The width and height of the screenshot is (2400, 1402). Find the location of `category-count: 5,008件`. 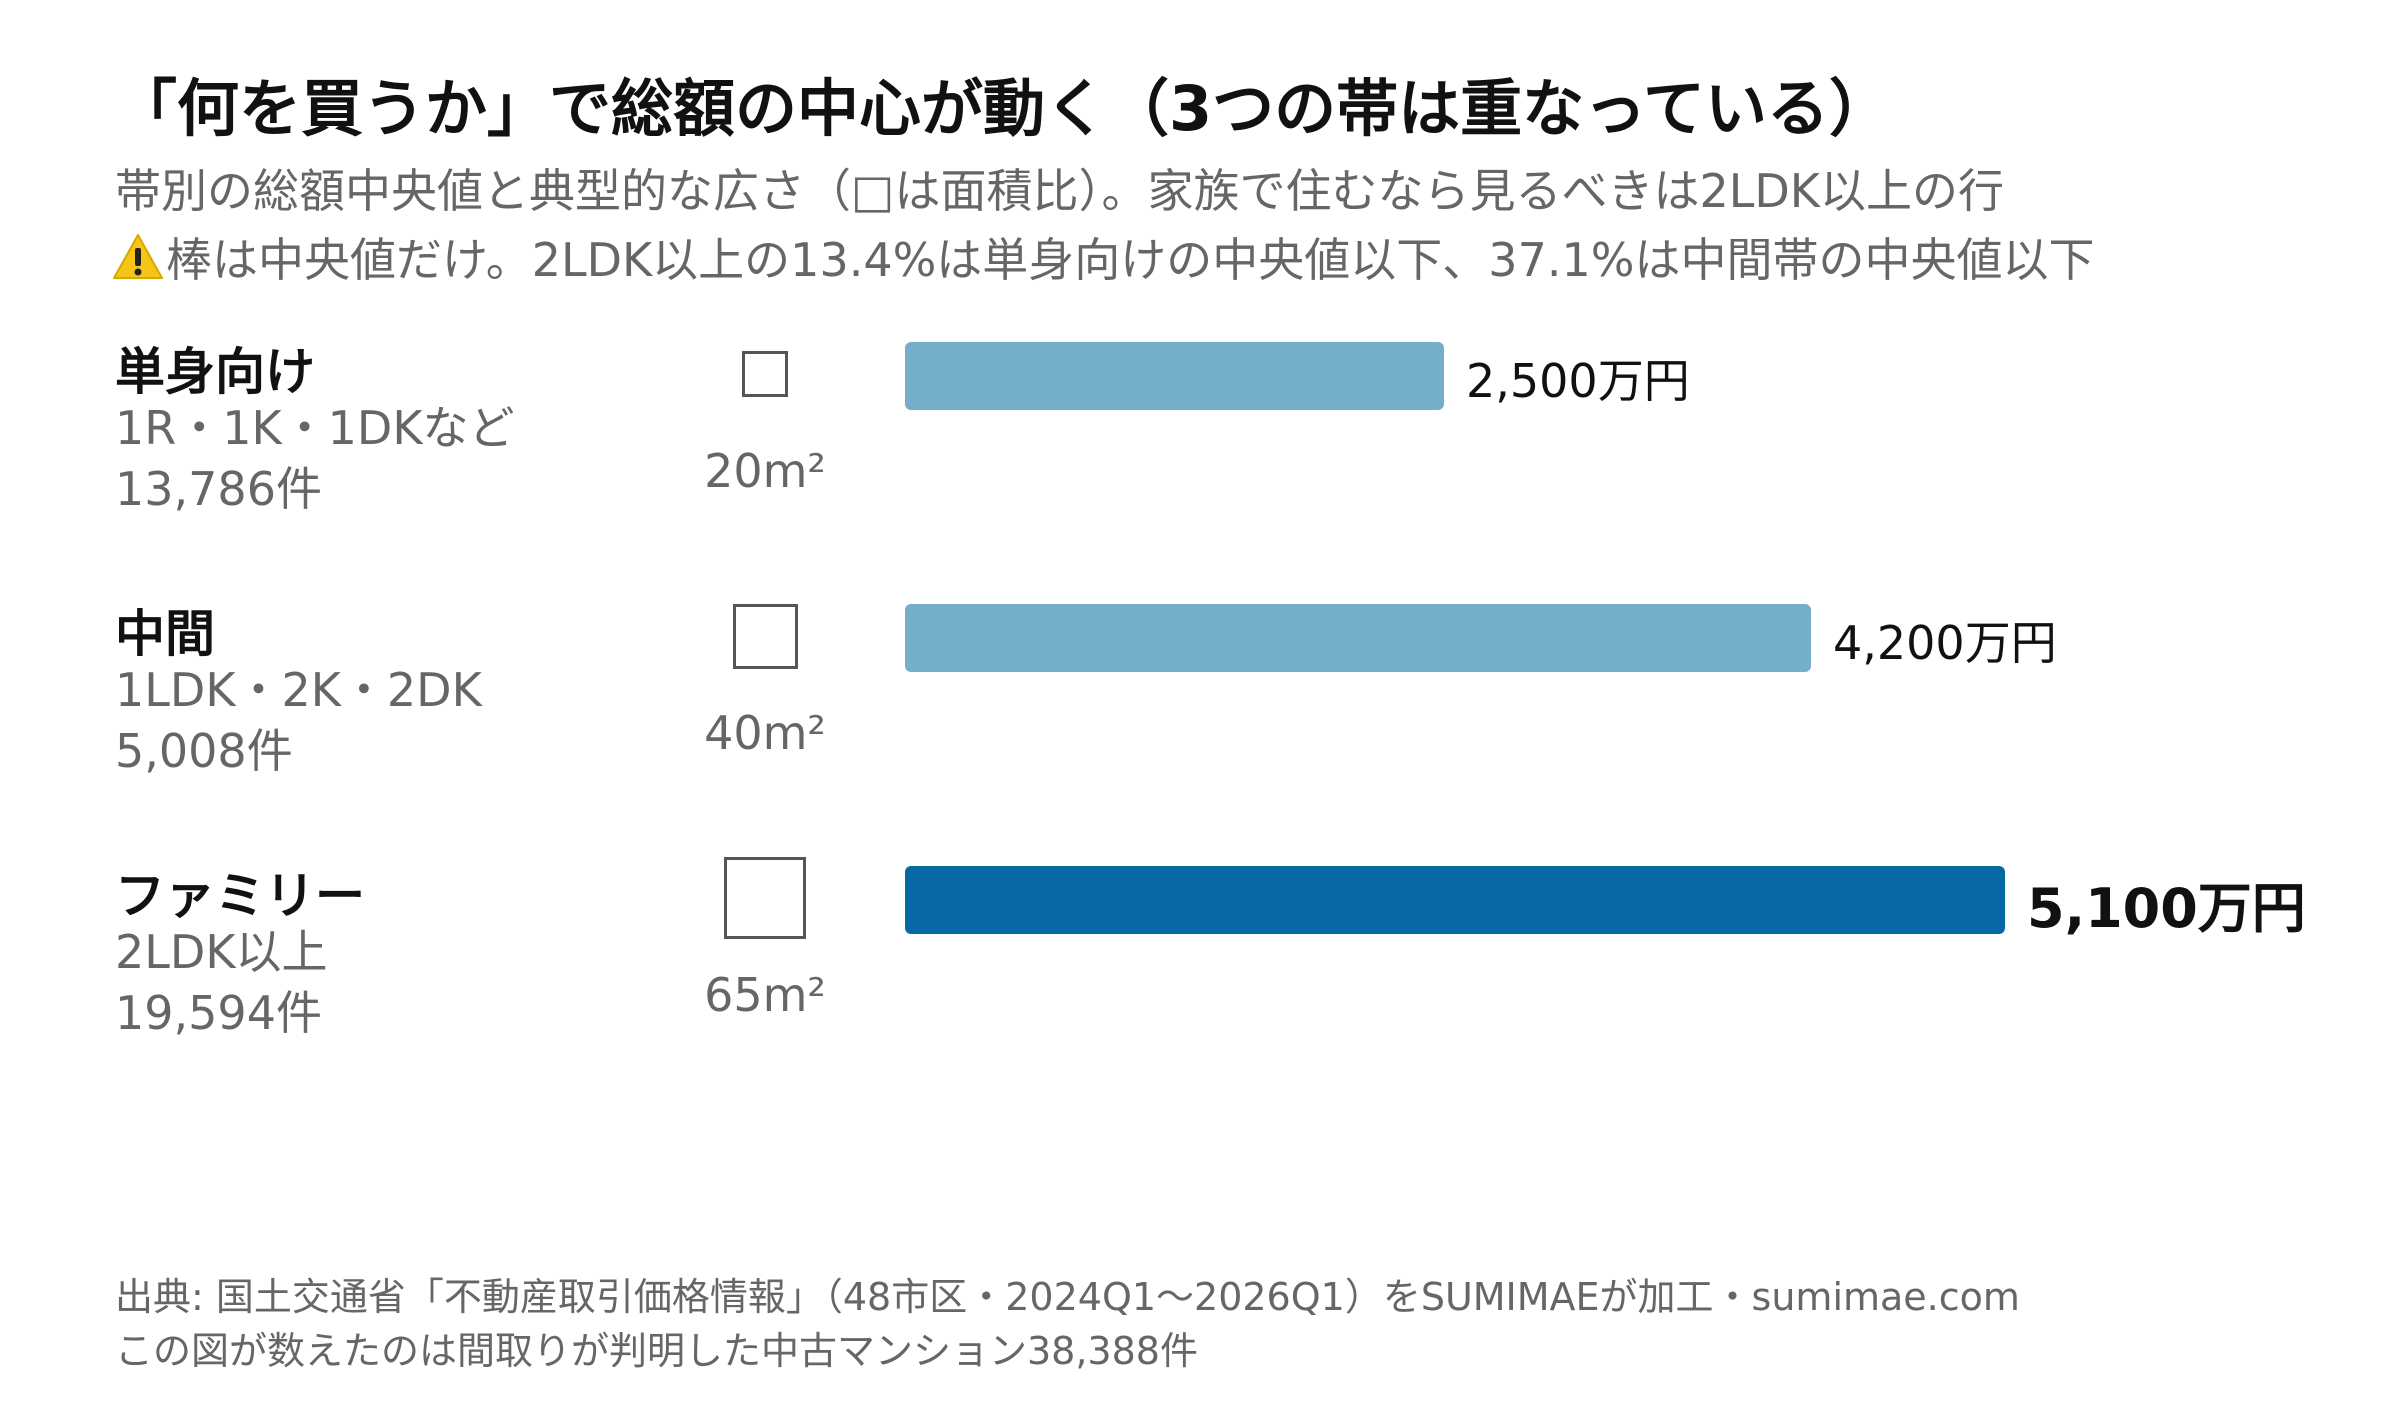

category-count: 5,008件 is located at coordinates (204, 751).